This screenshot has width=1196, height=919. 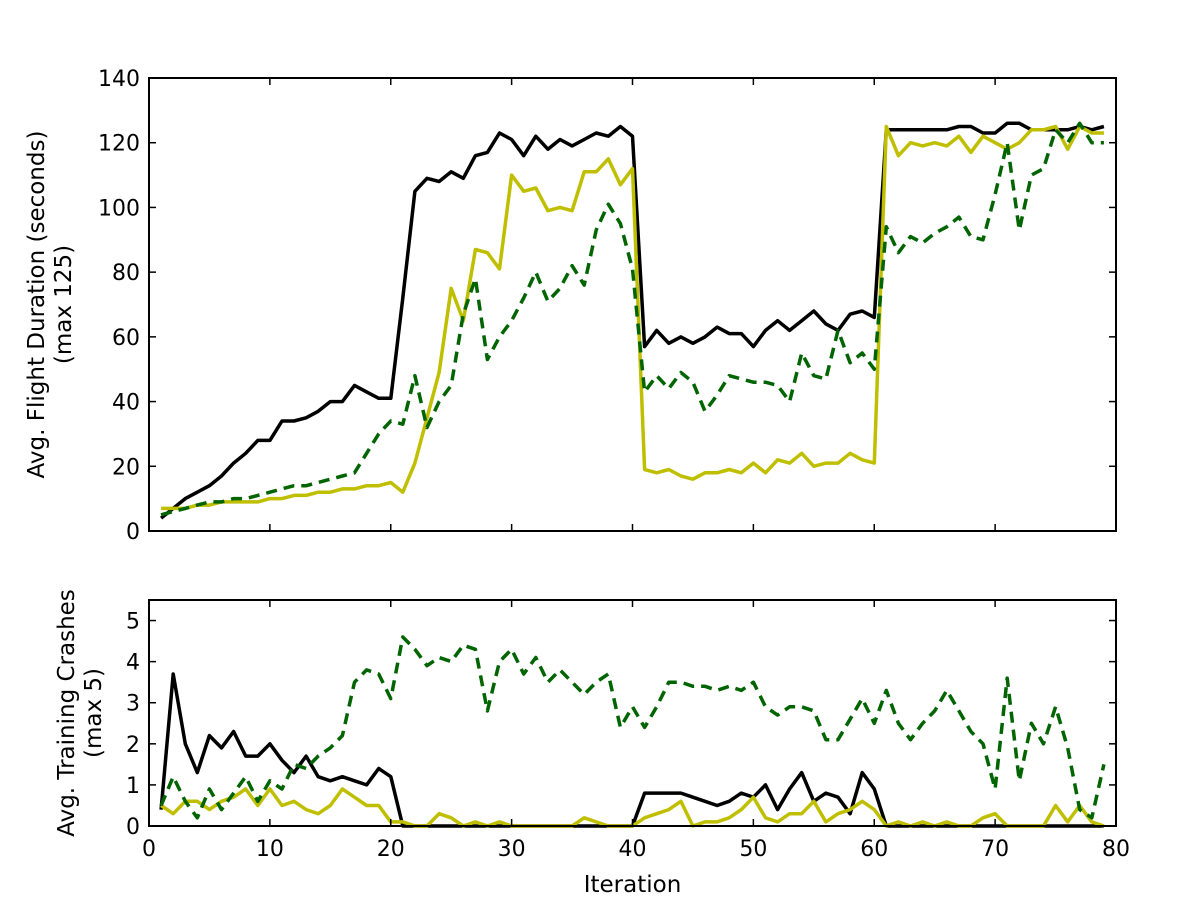 What do you see at coordinates (391, 849) in the screenshot?
I see `x-tick-label: 20` at bounding box center [391, 849].